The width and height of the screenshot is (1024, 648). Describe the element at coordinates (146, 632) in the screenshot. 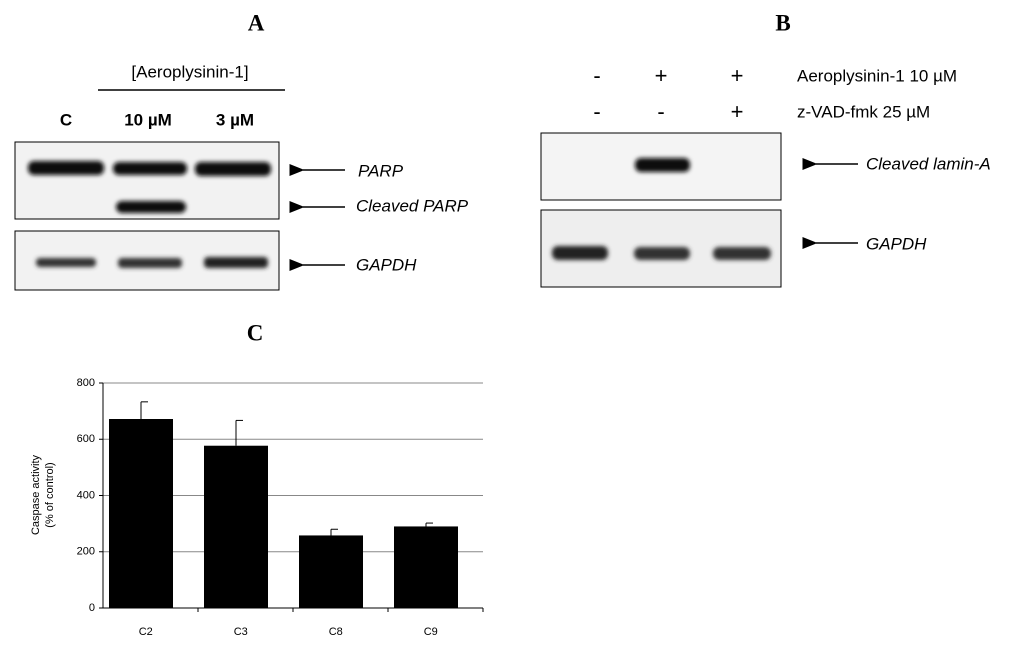

I see `x-tick-label: C2` at that location.